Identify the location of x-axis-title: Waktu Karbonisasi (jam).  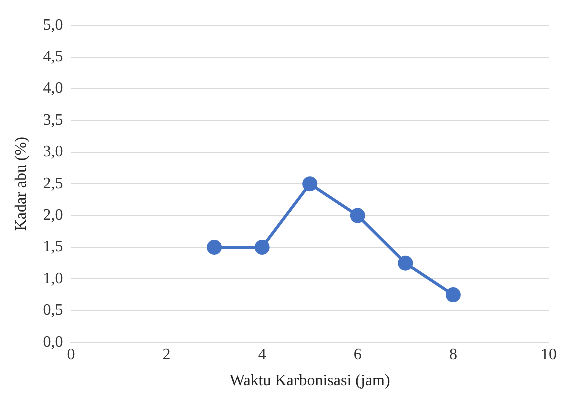
(310, 381).